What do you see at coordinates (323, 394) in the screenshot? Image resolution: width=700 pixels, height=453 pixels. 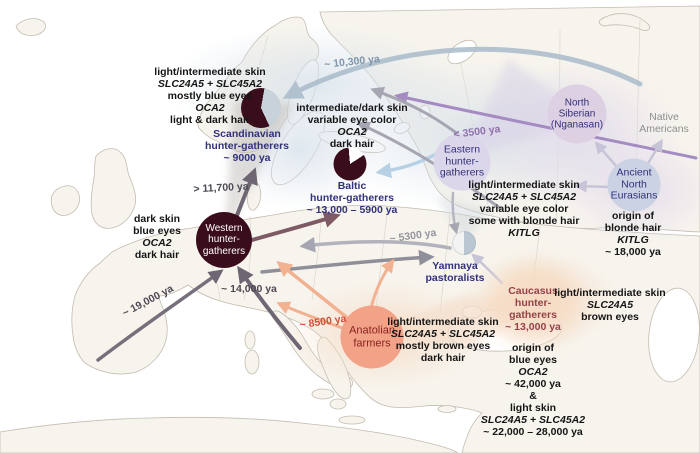 I see `sicily` at bounding box center [323, 394].